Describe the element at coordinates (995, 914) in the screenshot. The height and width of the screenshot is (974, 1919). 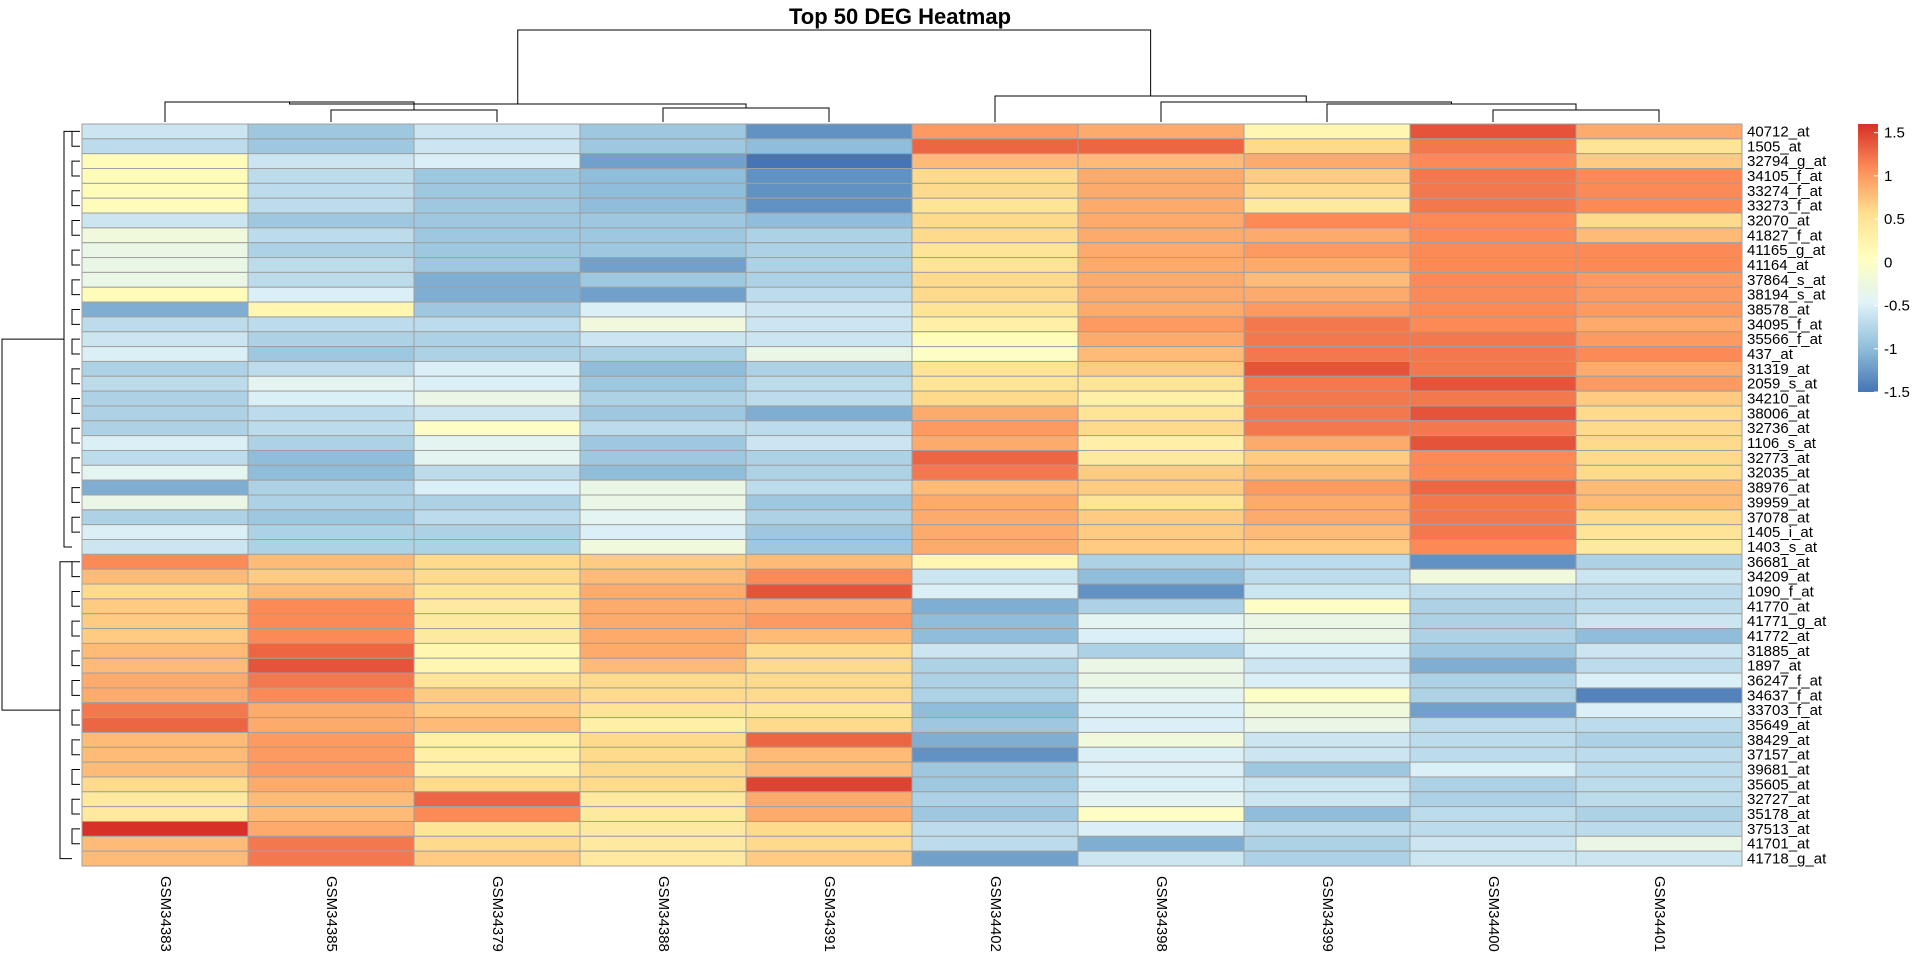
I see `column-label: GSM34402` at that location.